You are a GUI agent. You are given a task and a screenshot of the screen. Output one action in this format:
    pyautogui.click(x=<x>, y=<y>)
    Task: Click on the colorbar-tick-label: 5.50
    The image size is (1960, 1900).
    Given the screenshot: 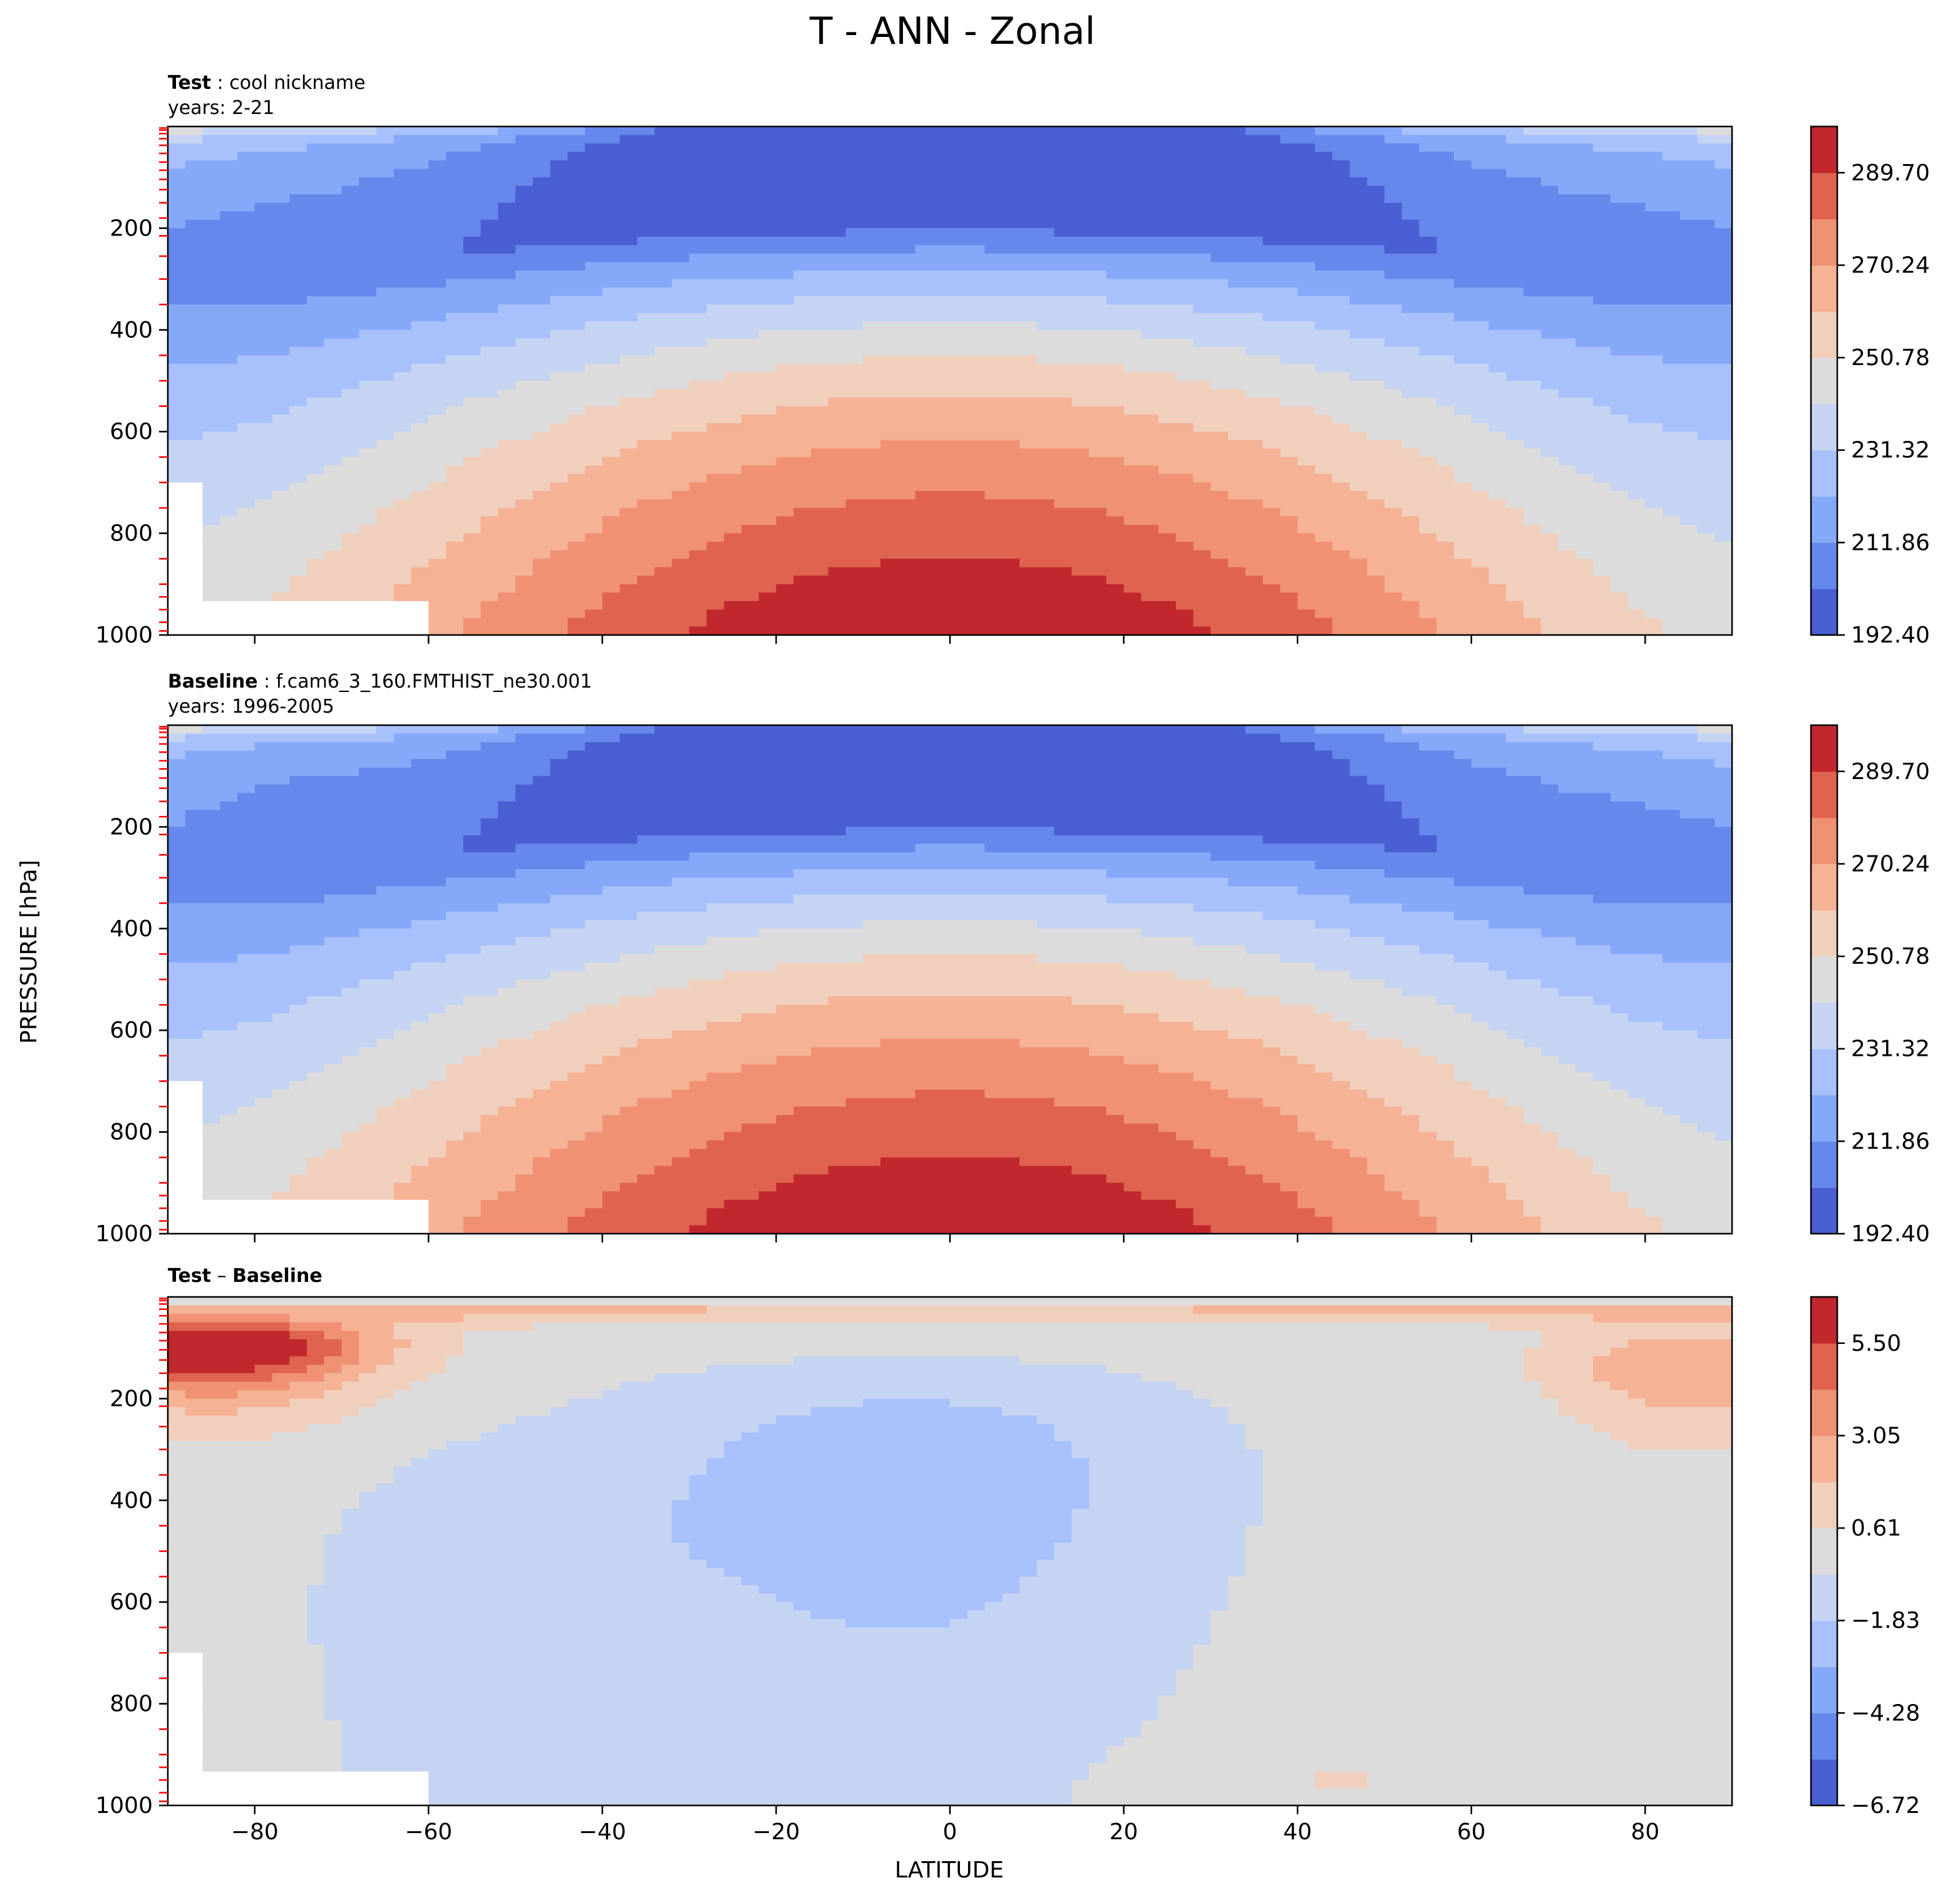 What is the action you would take?
    pyautogui.click(x=1876, y=1343)
    